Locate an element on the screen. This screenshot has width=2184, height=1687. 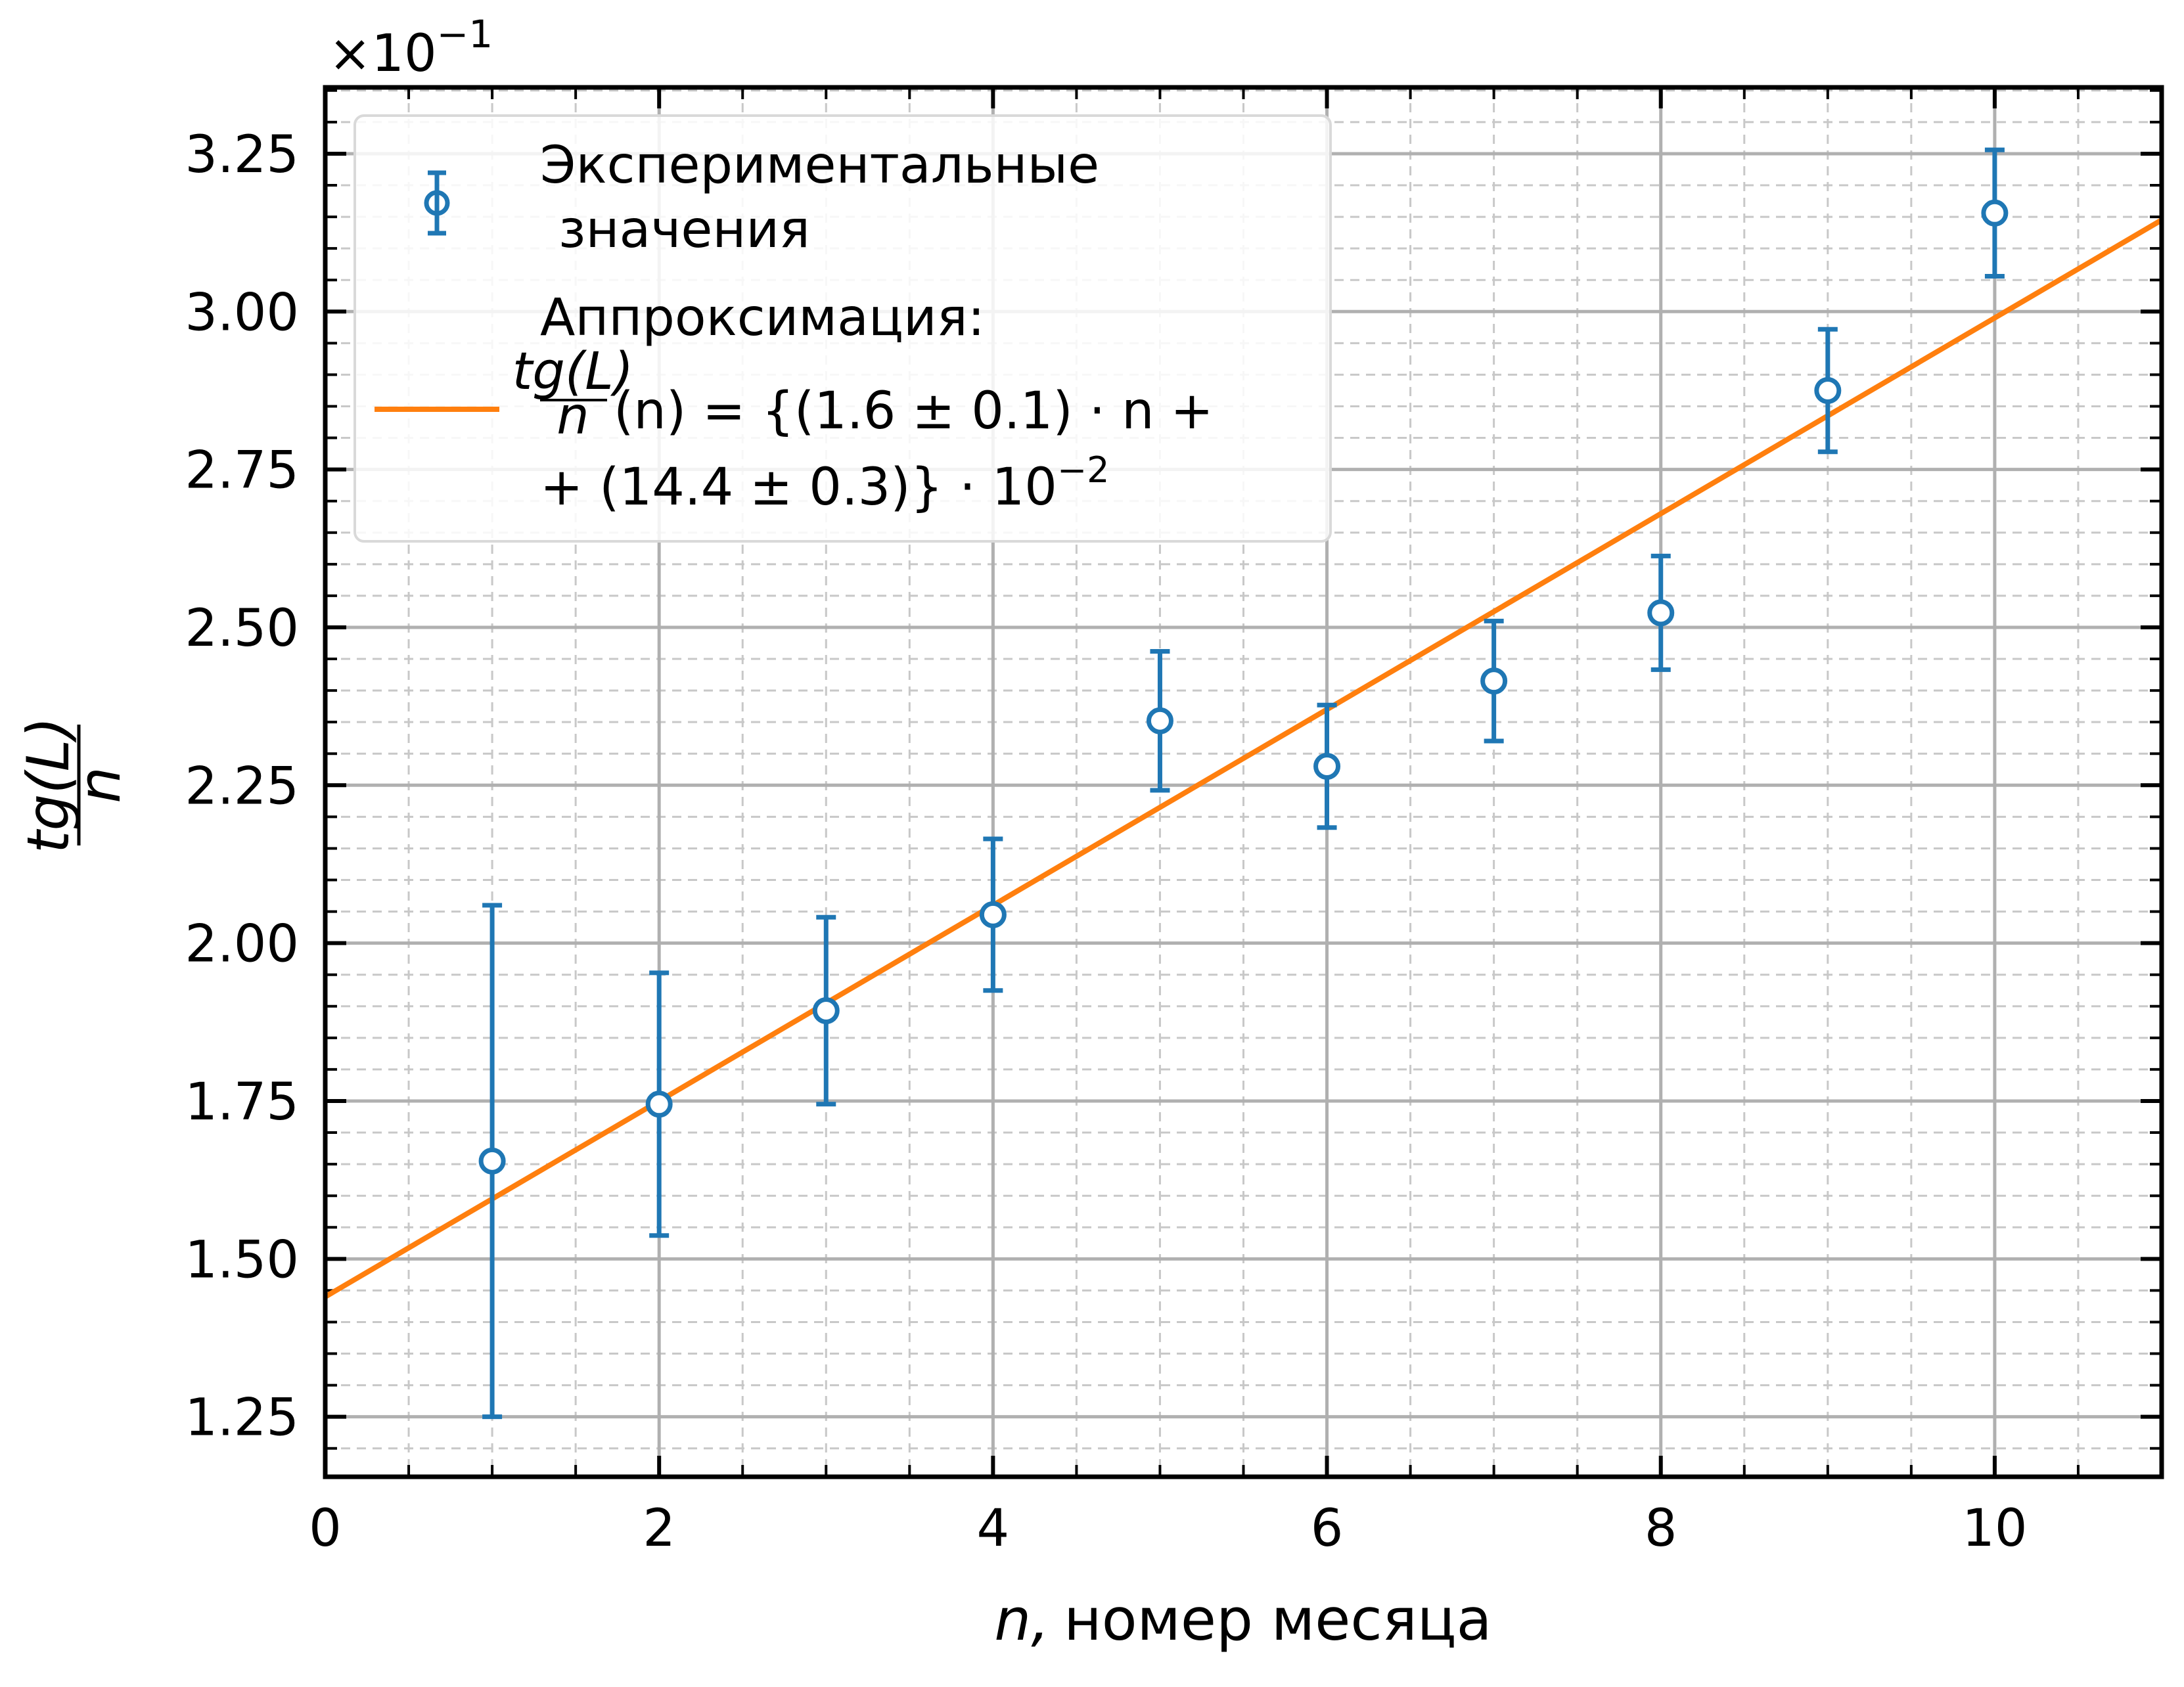
y-tick-label: 3.00 is located at coordinates (242, 312).